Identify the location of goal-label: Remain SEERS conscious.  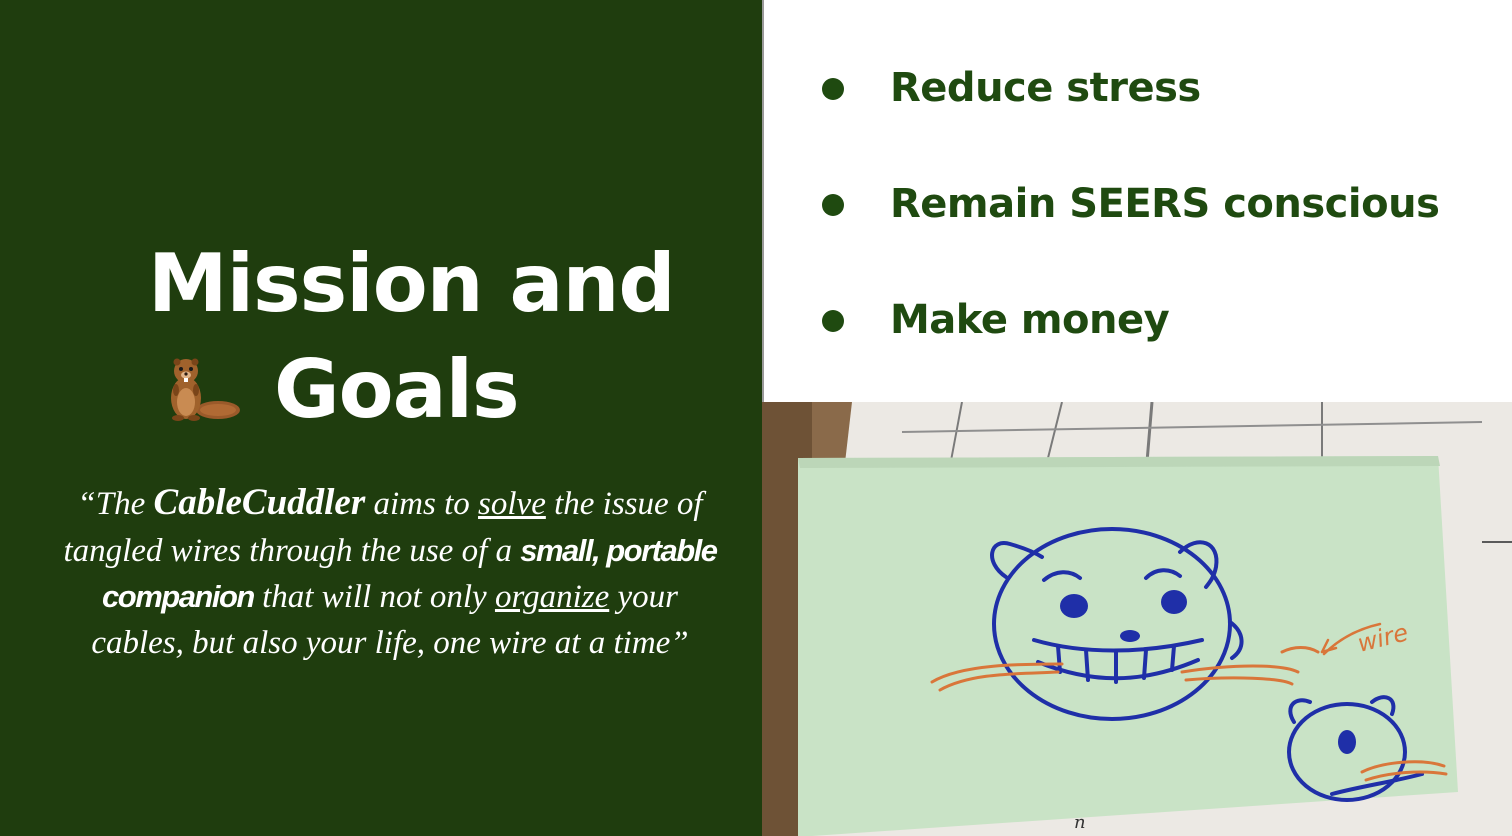
(1165, 204).